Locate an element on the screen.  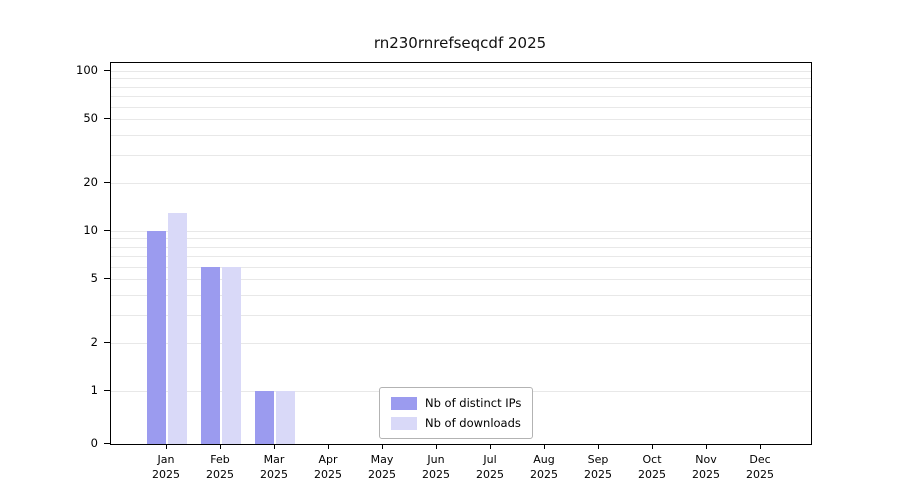
chart-title: rn230rnrefseqcdf 2025 is located at coordinates (460, 43).